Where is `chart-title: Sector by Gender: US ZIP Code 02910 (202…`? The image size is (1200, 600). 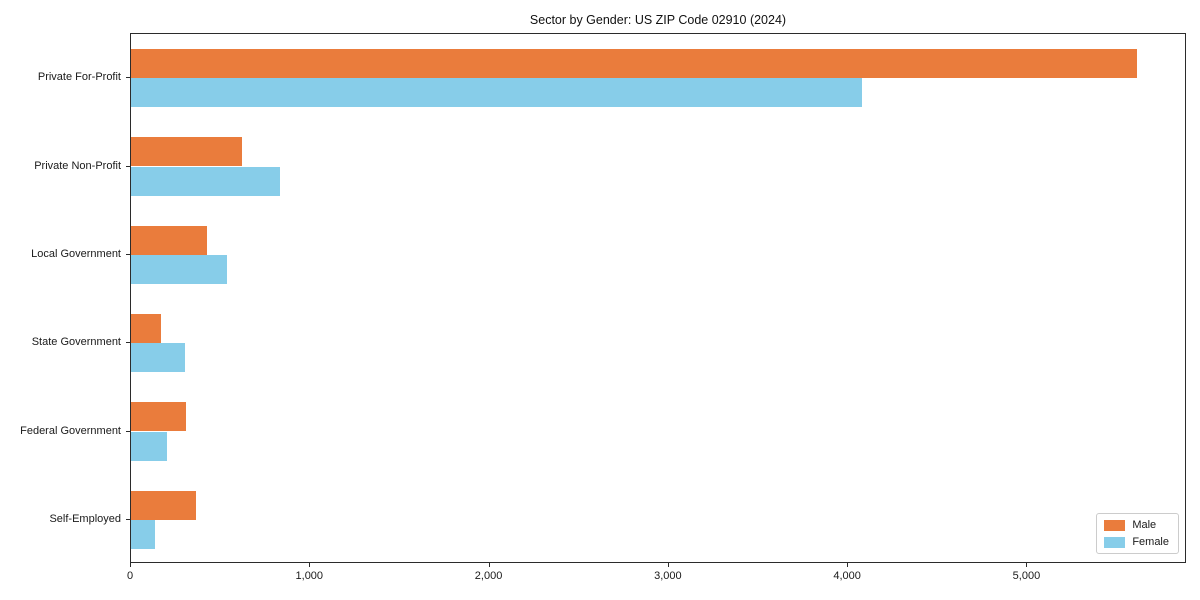
chart-title: Sector by Gender: US ZIP Code 02910 (202… is located at coordinates (658, 20).